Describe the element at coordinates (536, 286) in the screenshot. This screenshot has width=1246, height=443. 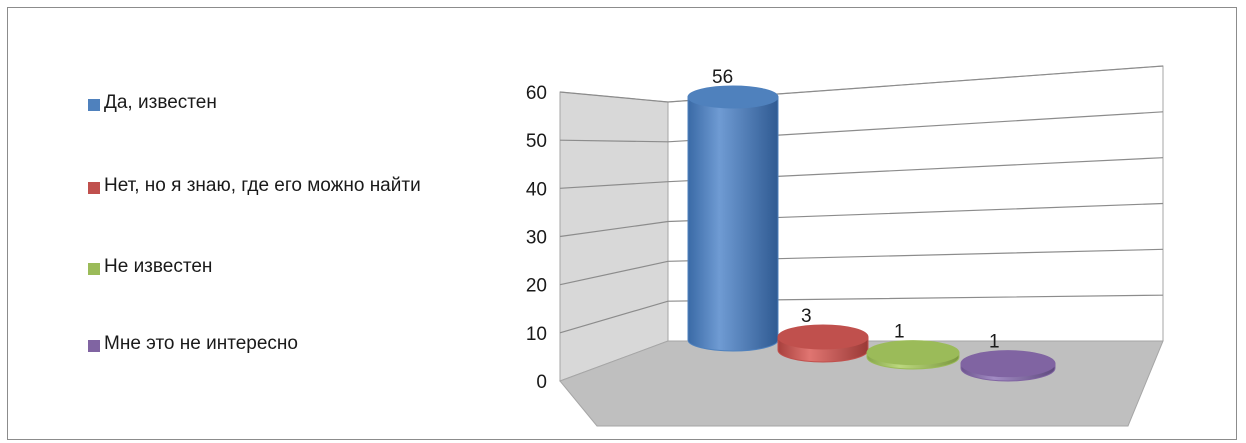
I see `y-tick-label: 20` at that location.